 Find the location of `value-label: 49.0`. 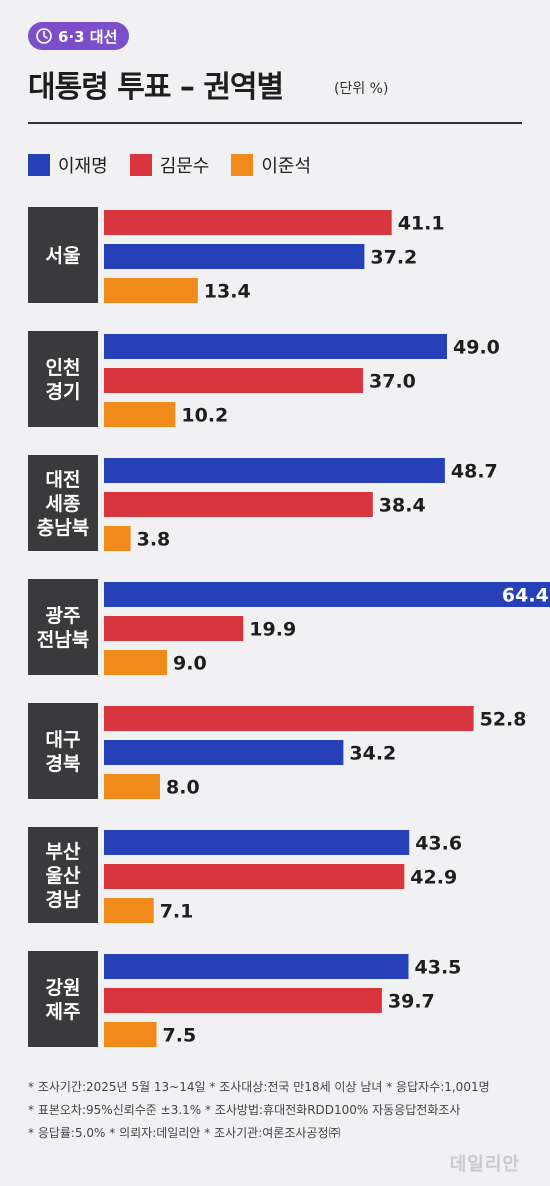

value-label: 49.0 is located at coordinates (476, 348).